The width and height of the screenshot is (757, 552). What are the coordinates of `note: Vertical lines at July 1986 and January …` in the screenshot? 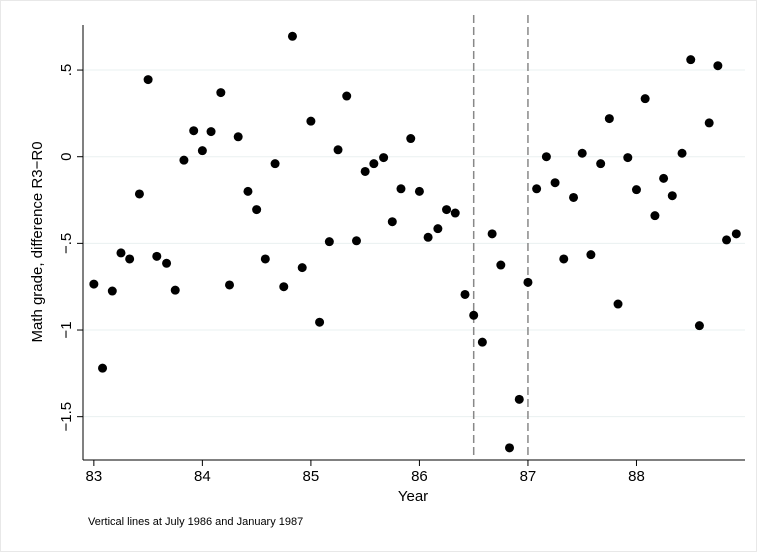 It's located at (195, 522).